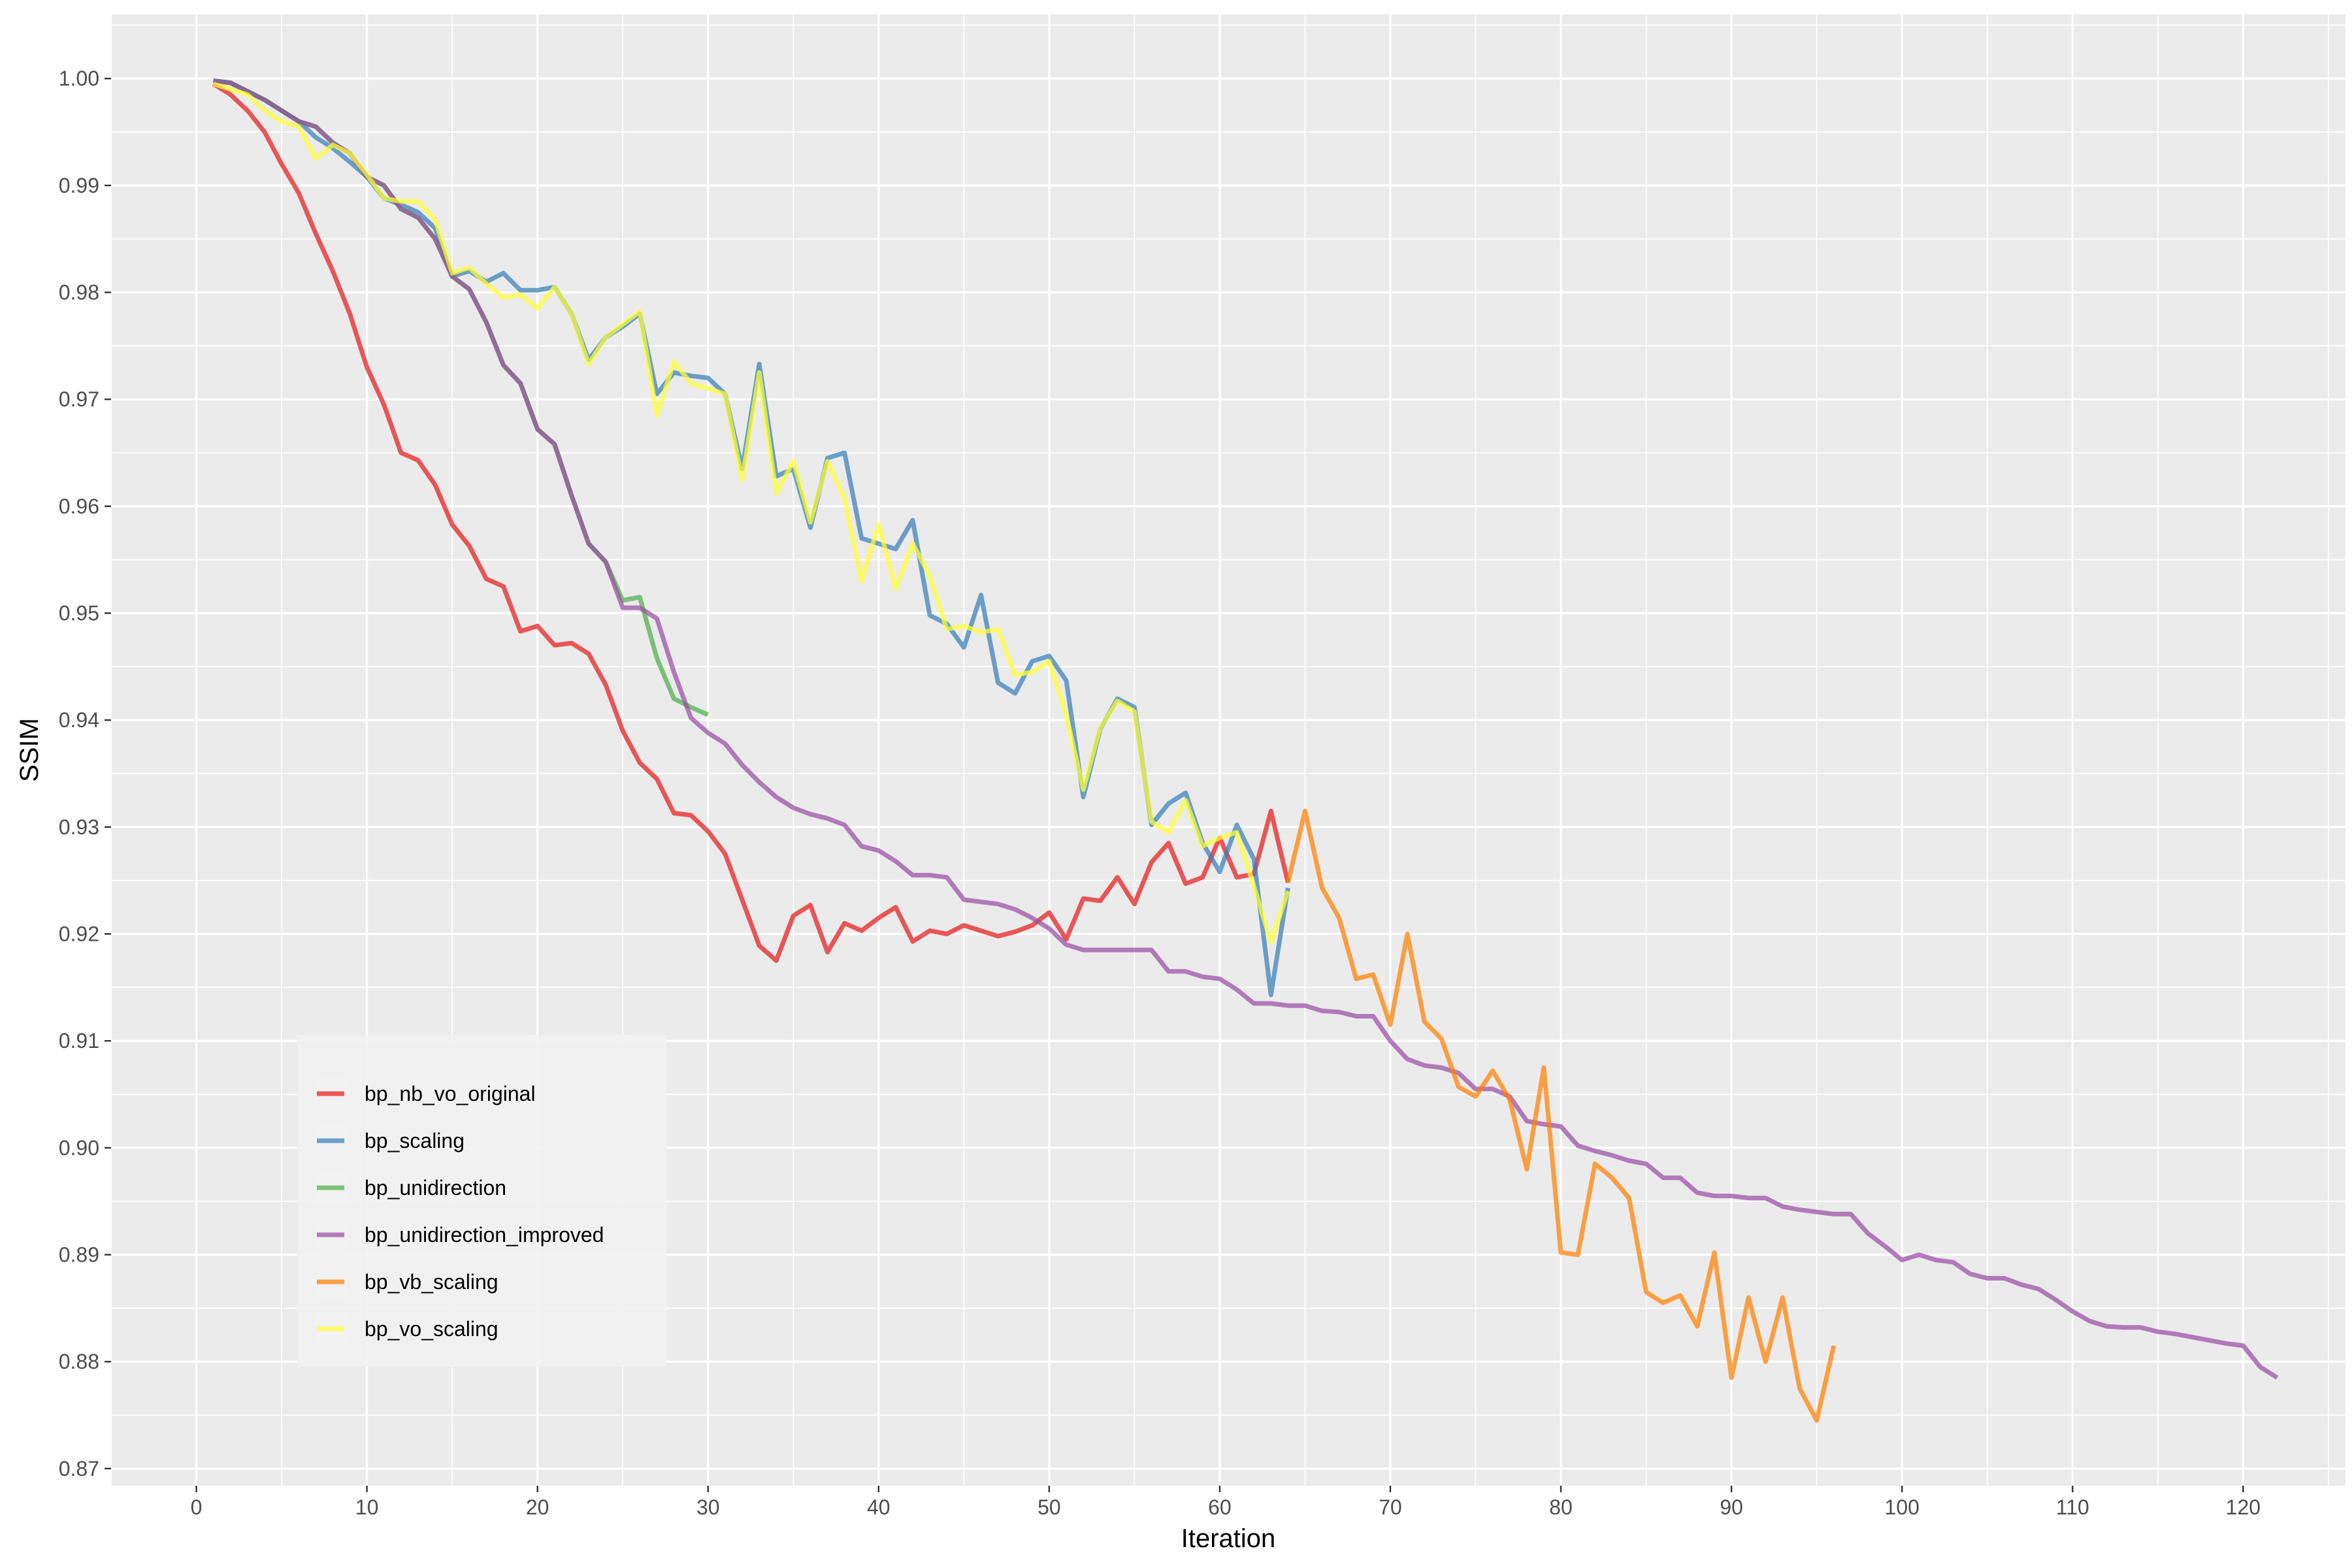  Describe the element at coordinates (79, 1254) in the screenshot. I see `y-tick-label: 0.89` at that location.